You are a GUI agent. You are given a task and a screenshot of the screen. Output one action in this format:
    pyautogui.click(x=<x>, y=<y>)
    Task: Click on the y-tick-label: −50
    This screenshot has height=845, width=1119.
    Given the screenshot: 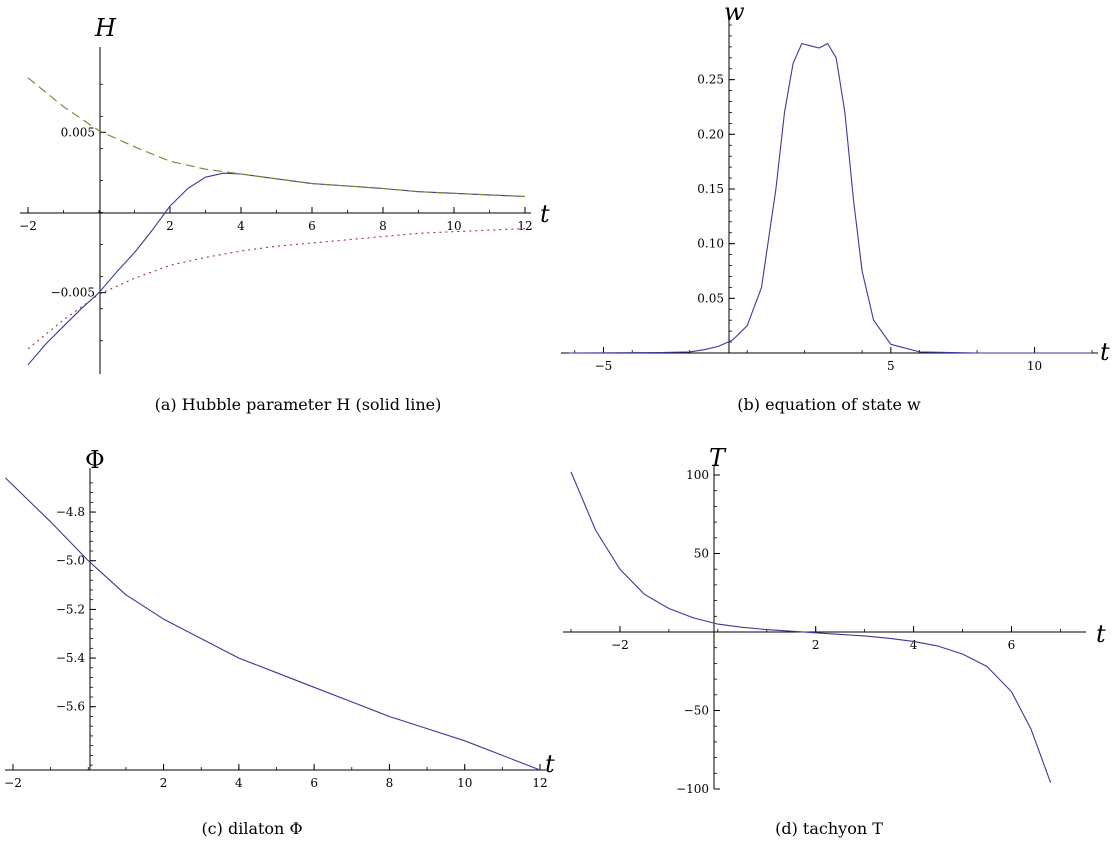 What is the action you would take?
    pyautogui.click(x=696, y=711)
    